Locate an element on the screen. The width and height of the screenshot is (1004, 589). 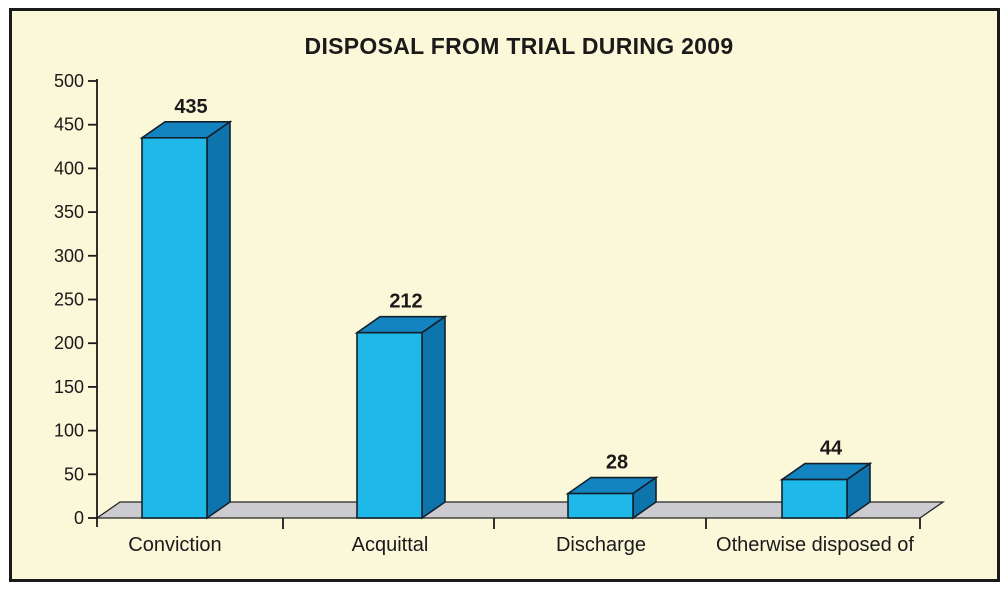
value-label-acquittal: 212 is located at coordinates (405, 302).